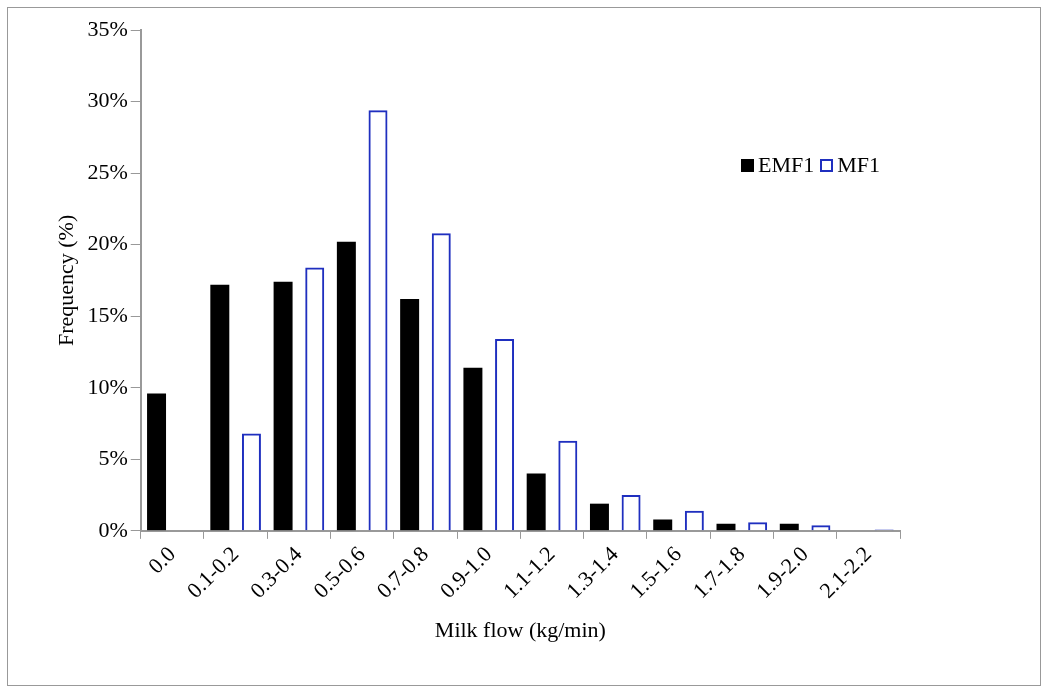  I want to click on y-tick-label: 20%, so click(107, 243).